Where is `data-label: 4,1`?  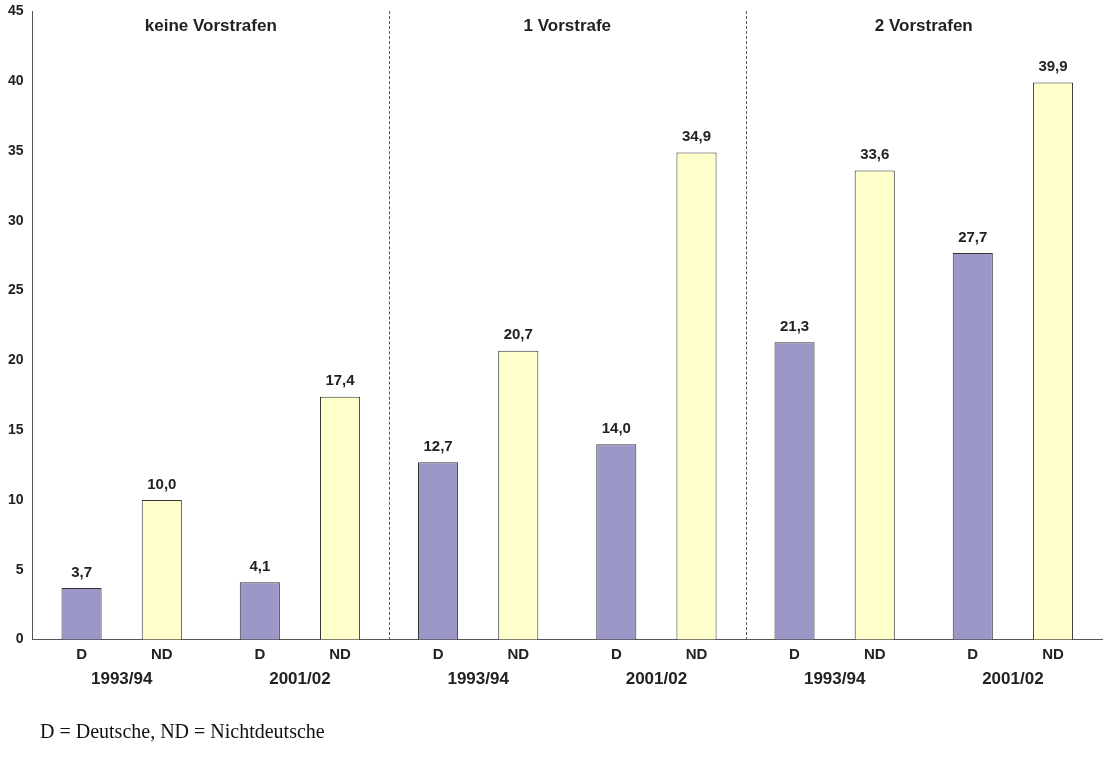
data-label: 4,1 is located at coordinates (260, 565).